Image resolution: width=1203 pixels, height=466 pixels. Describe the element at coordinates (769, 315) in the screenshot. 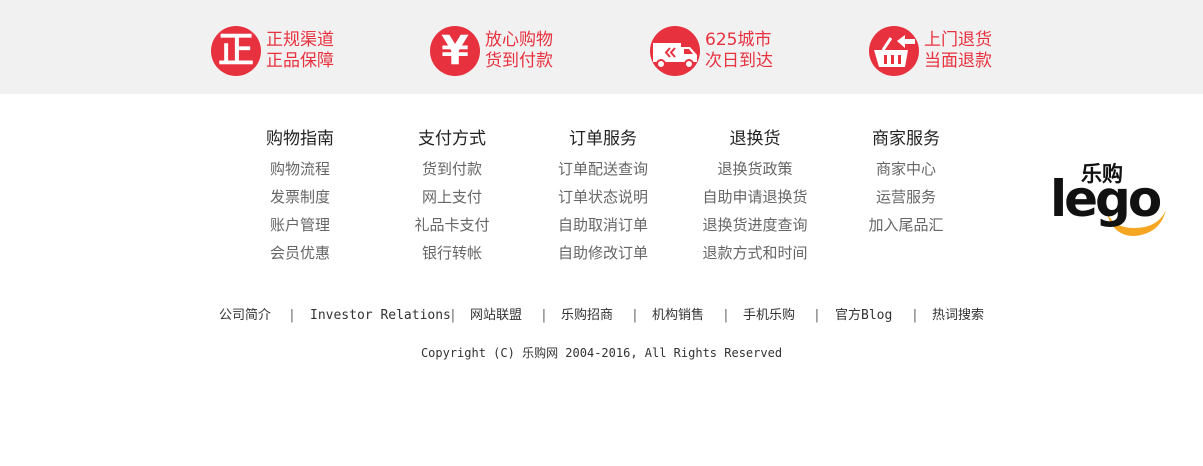

I see `footer-link-mobile: 手机乐购` at that location.